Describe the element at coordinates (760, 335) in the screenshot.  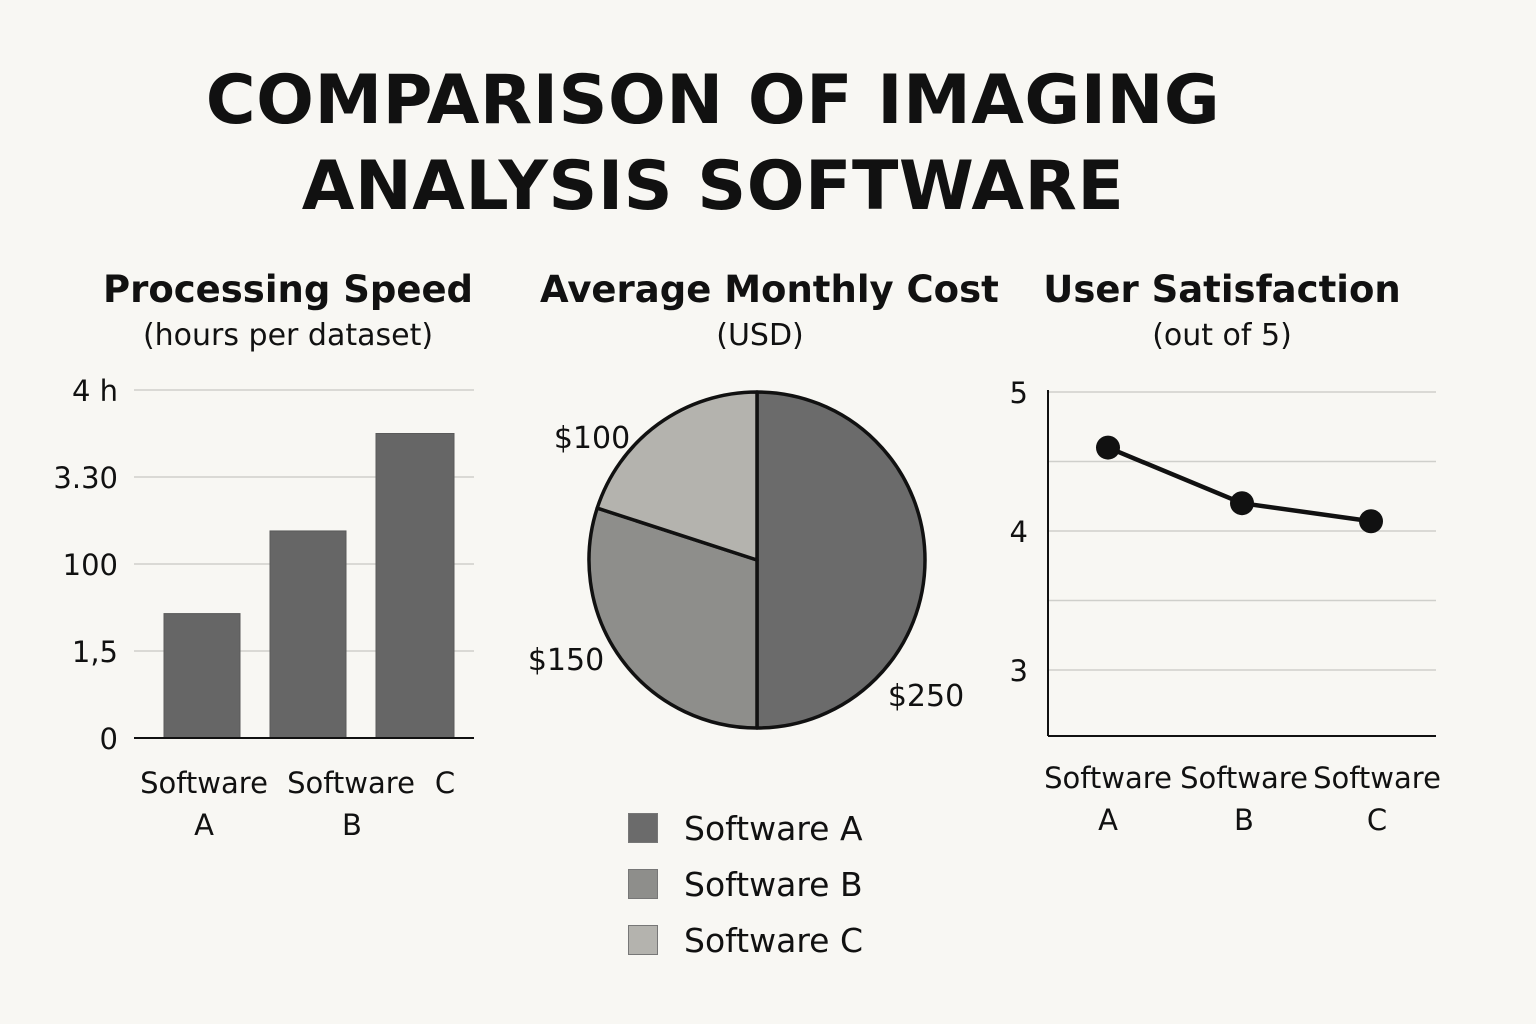
I see `pie-chart-subtitle: (USD)` at that location.